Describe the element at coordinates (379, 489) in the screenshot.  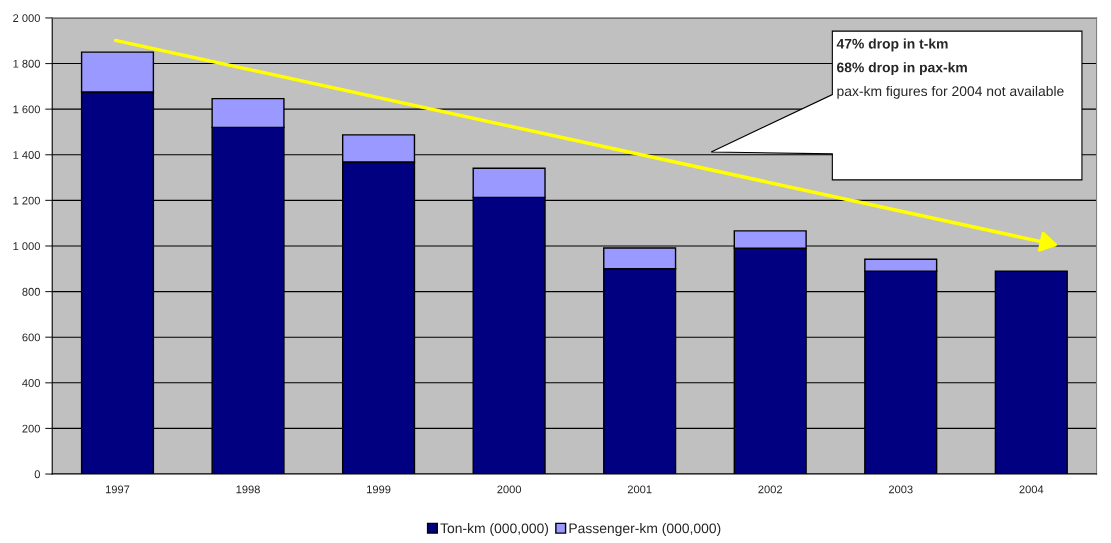
I see `x-tick-label: 1999` at that location.